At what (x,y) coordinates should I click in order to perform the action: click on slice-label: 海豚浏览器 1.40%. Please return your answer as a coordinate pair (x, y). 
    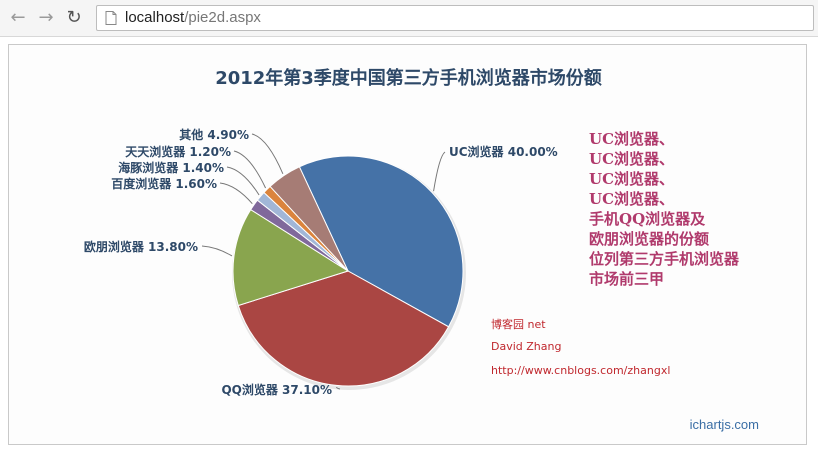
    Looking at the image, I should click on (171, 167).